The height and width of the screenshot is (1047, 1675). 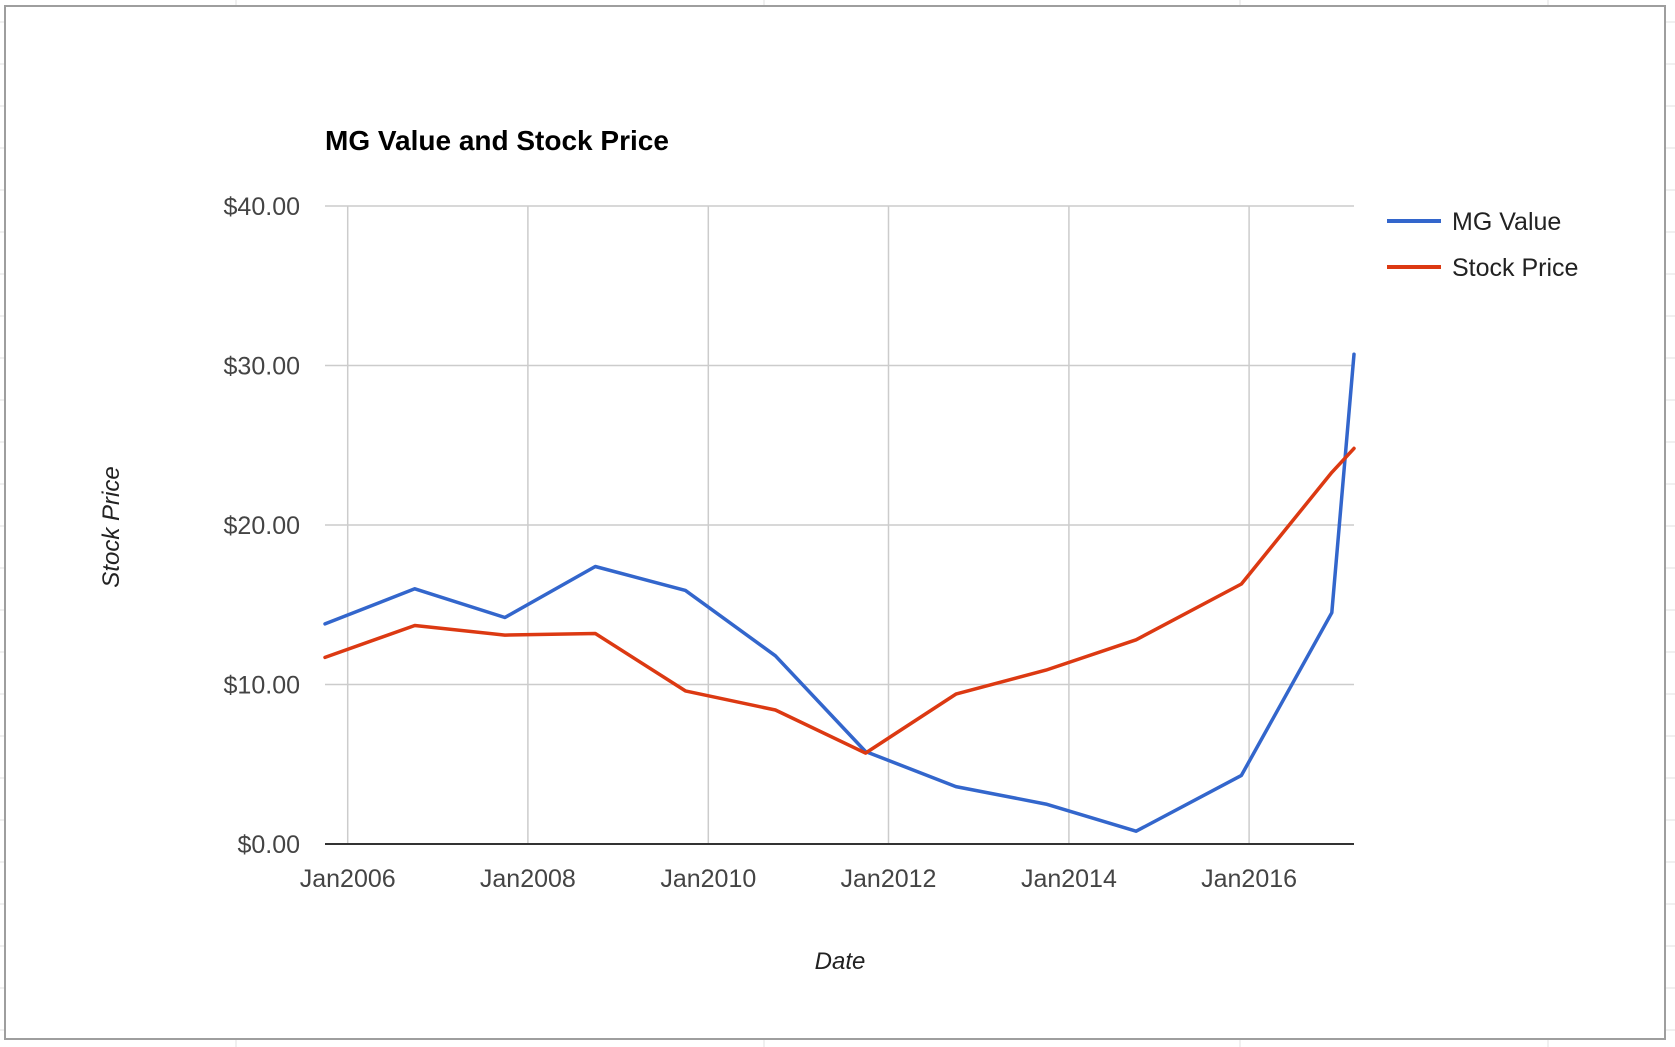 What do you see at coordinates (528, 879) in the screenshot?
I see `x-tick-label: Jan2008` at bounding box center [528, 879].